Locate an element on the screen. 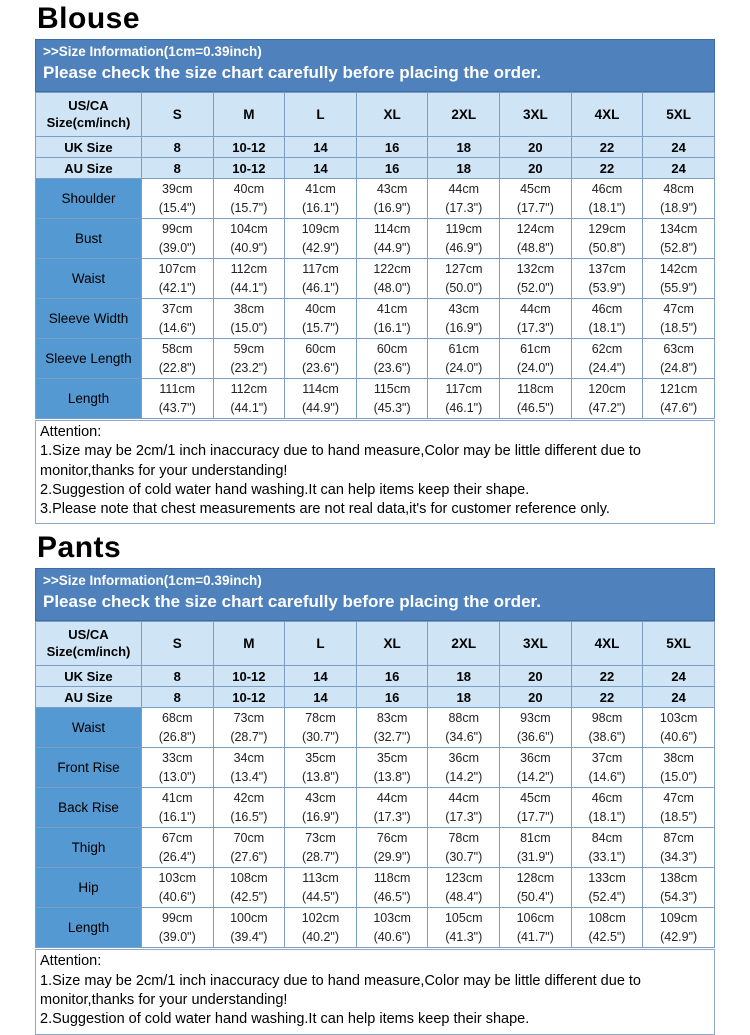  measurement-value-cell: 133cm (52.4") is located at coordinates (607, 888).